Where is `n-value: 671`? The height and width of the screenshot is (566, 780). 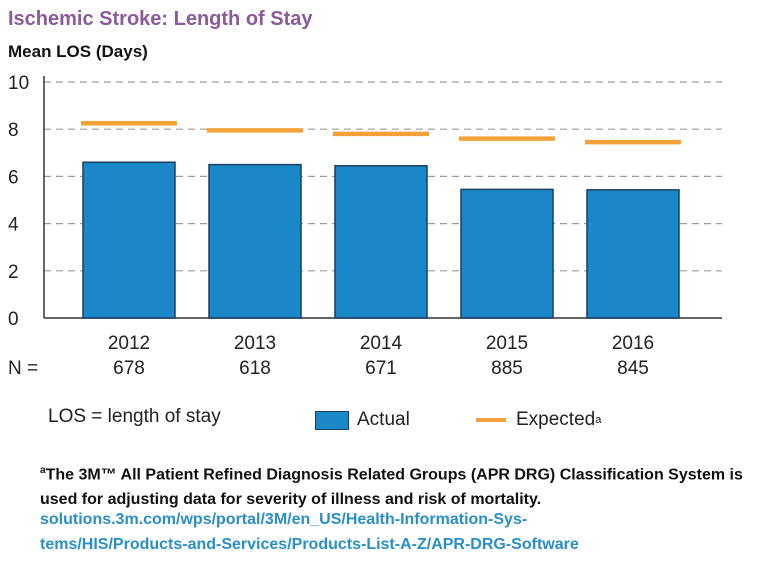
n-value: 671 is located at coordinates (381, 368).